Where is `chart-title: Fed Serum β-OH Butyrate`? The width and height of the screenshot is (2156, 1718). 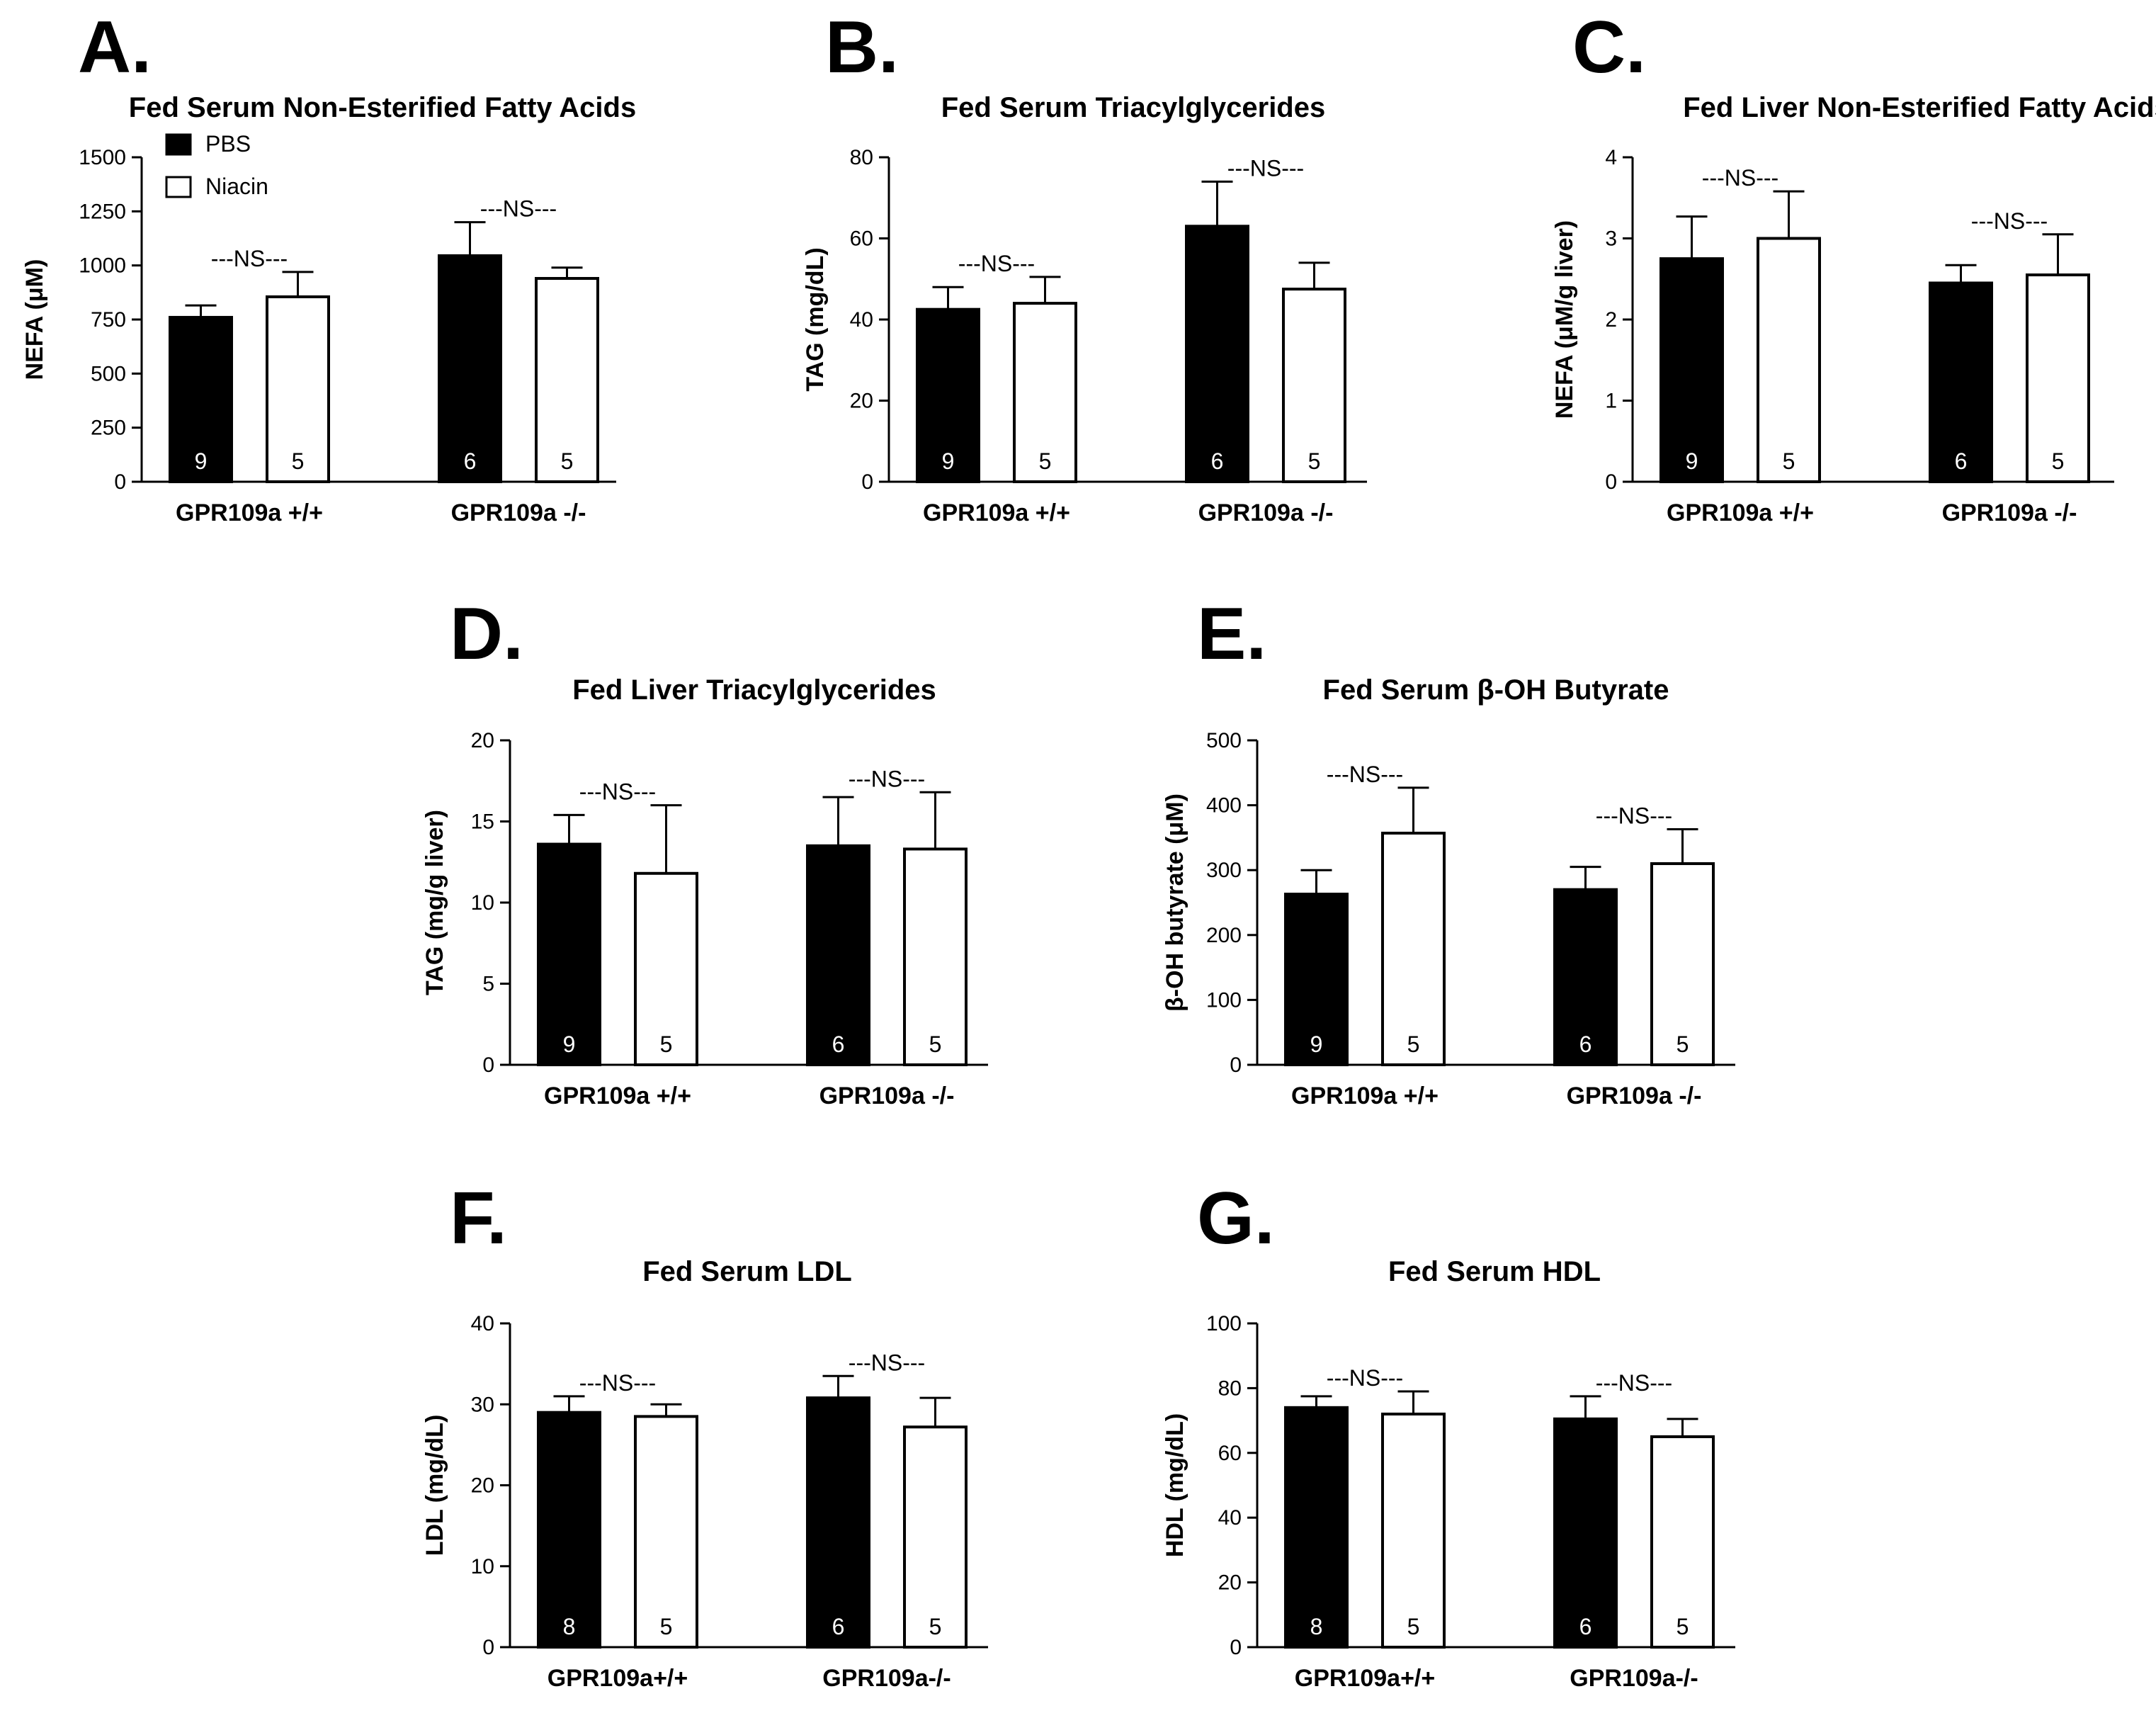 chart-title: Fed Serum β-OH Butyrate is located at coordinates (1496, 690).